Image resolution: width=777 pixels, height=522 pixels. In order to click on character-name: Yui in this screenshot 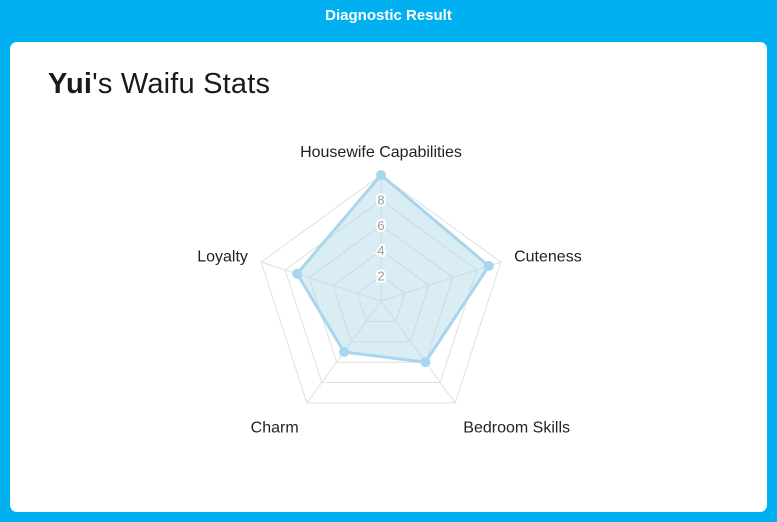, I will do `click(70, 84)`.